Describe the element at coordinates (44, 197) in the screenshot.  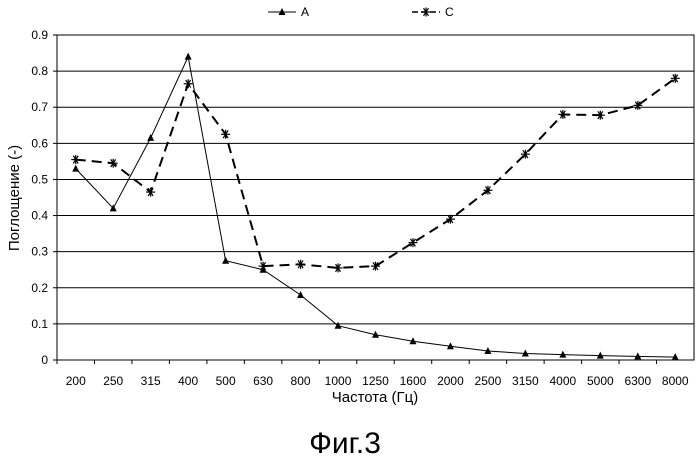
I see `y-tick-labels: 0 0.1 0.2 0.3 0.4 0.5 0.6 0.7 0.8 0.9` at that location.